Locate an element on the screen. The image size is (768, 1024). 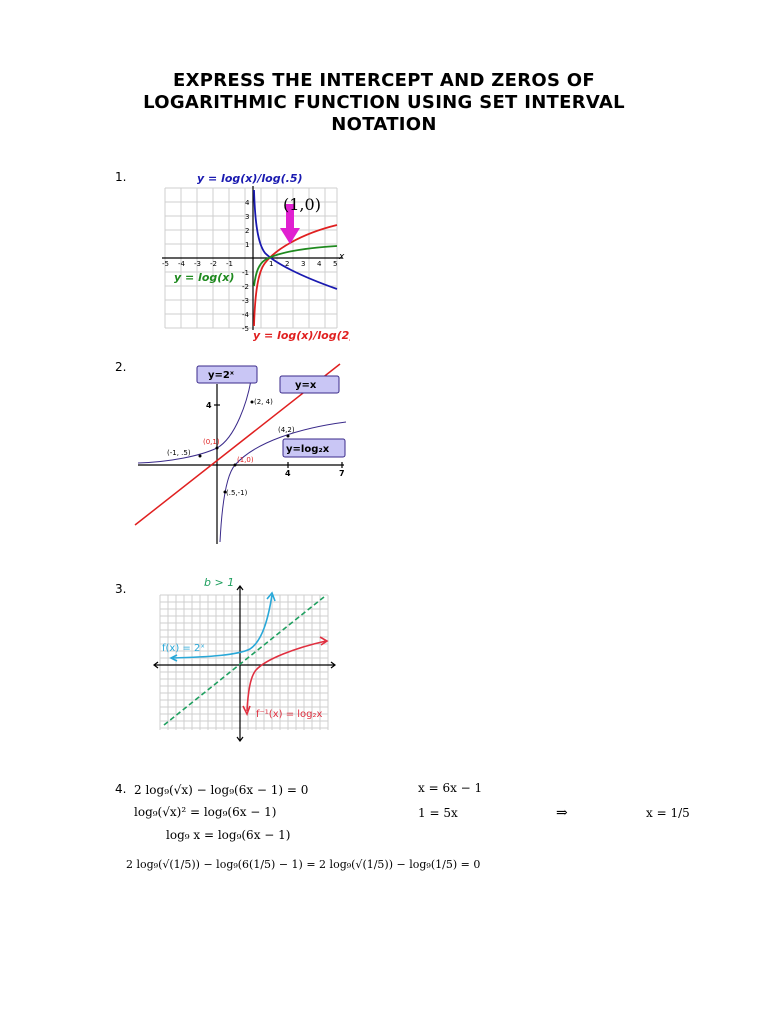
graph-2-axes is located at coordinates (241, 464).